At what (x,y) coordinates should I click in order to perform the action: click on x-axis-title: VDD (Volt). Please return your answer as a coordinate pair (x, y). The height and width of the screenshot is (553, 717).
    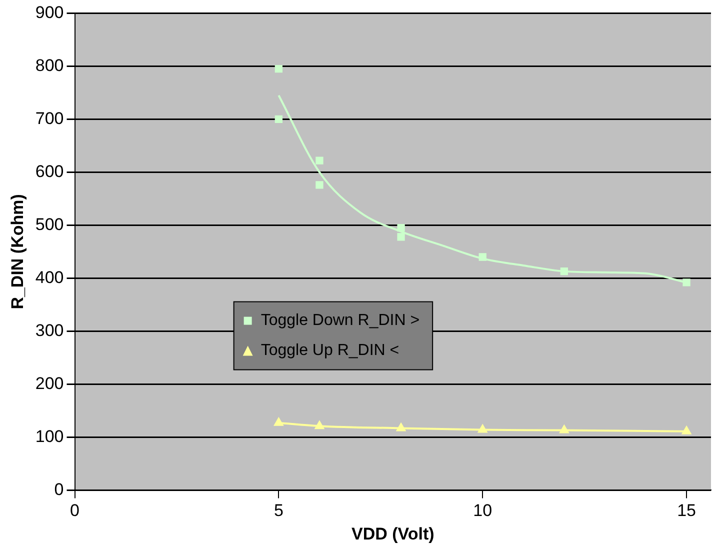
    Looking at the image, I should click on (392, 534).